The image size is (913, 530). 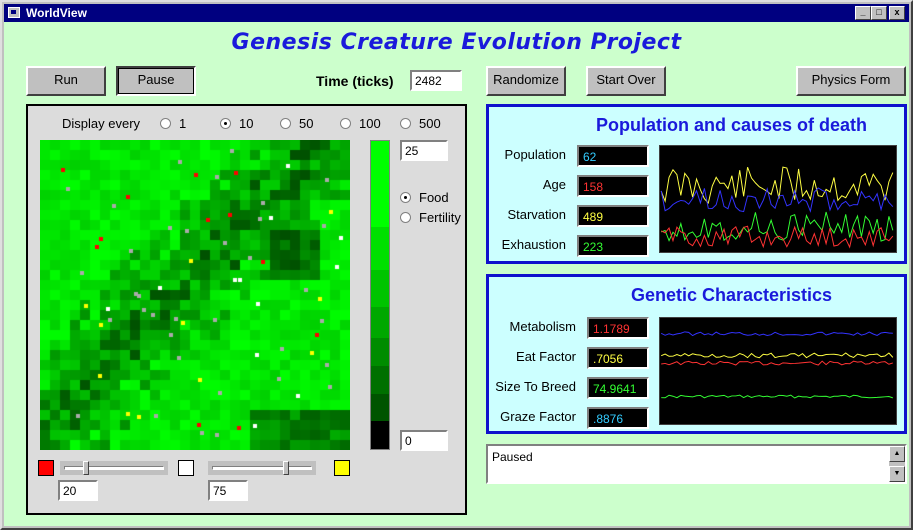 I want to click on population-graph, so click(x=778, y=199).